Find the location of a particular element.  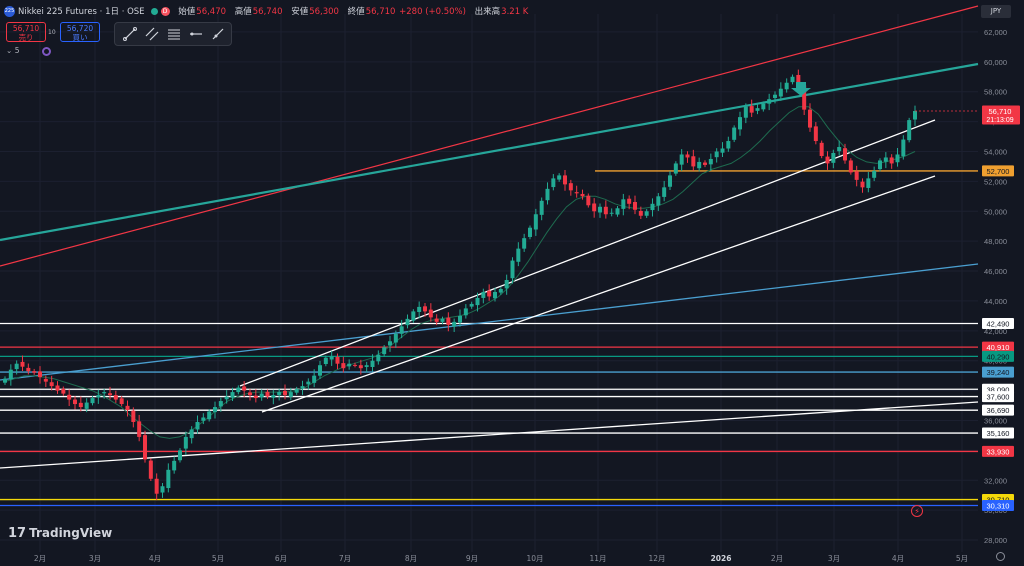

horizontal-ray-tool-icon is located at coordinates (196, 34).